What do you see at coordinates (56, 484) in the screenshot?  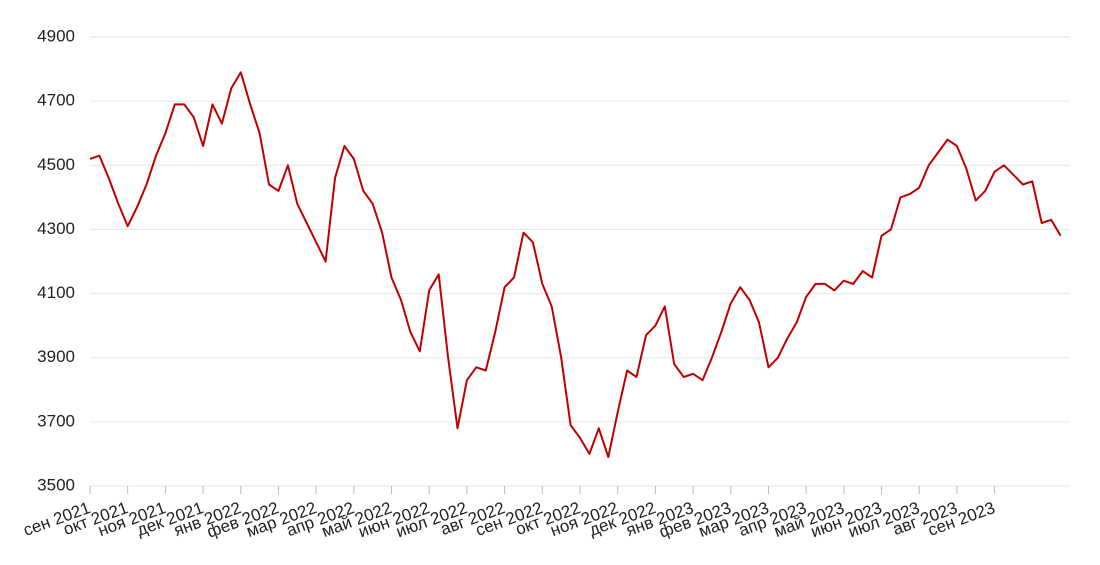 I see `y-tick-label: 3500` at bounding box center [56, 484].